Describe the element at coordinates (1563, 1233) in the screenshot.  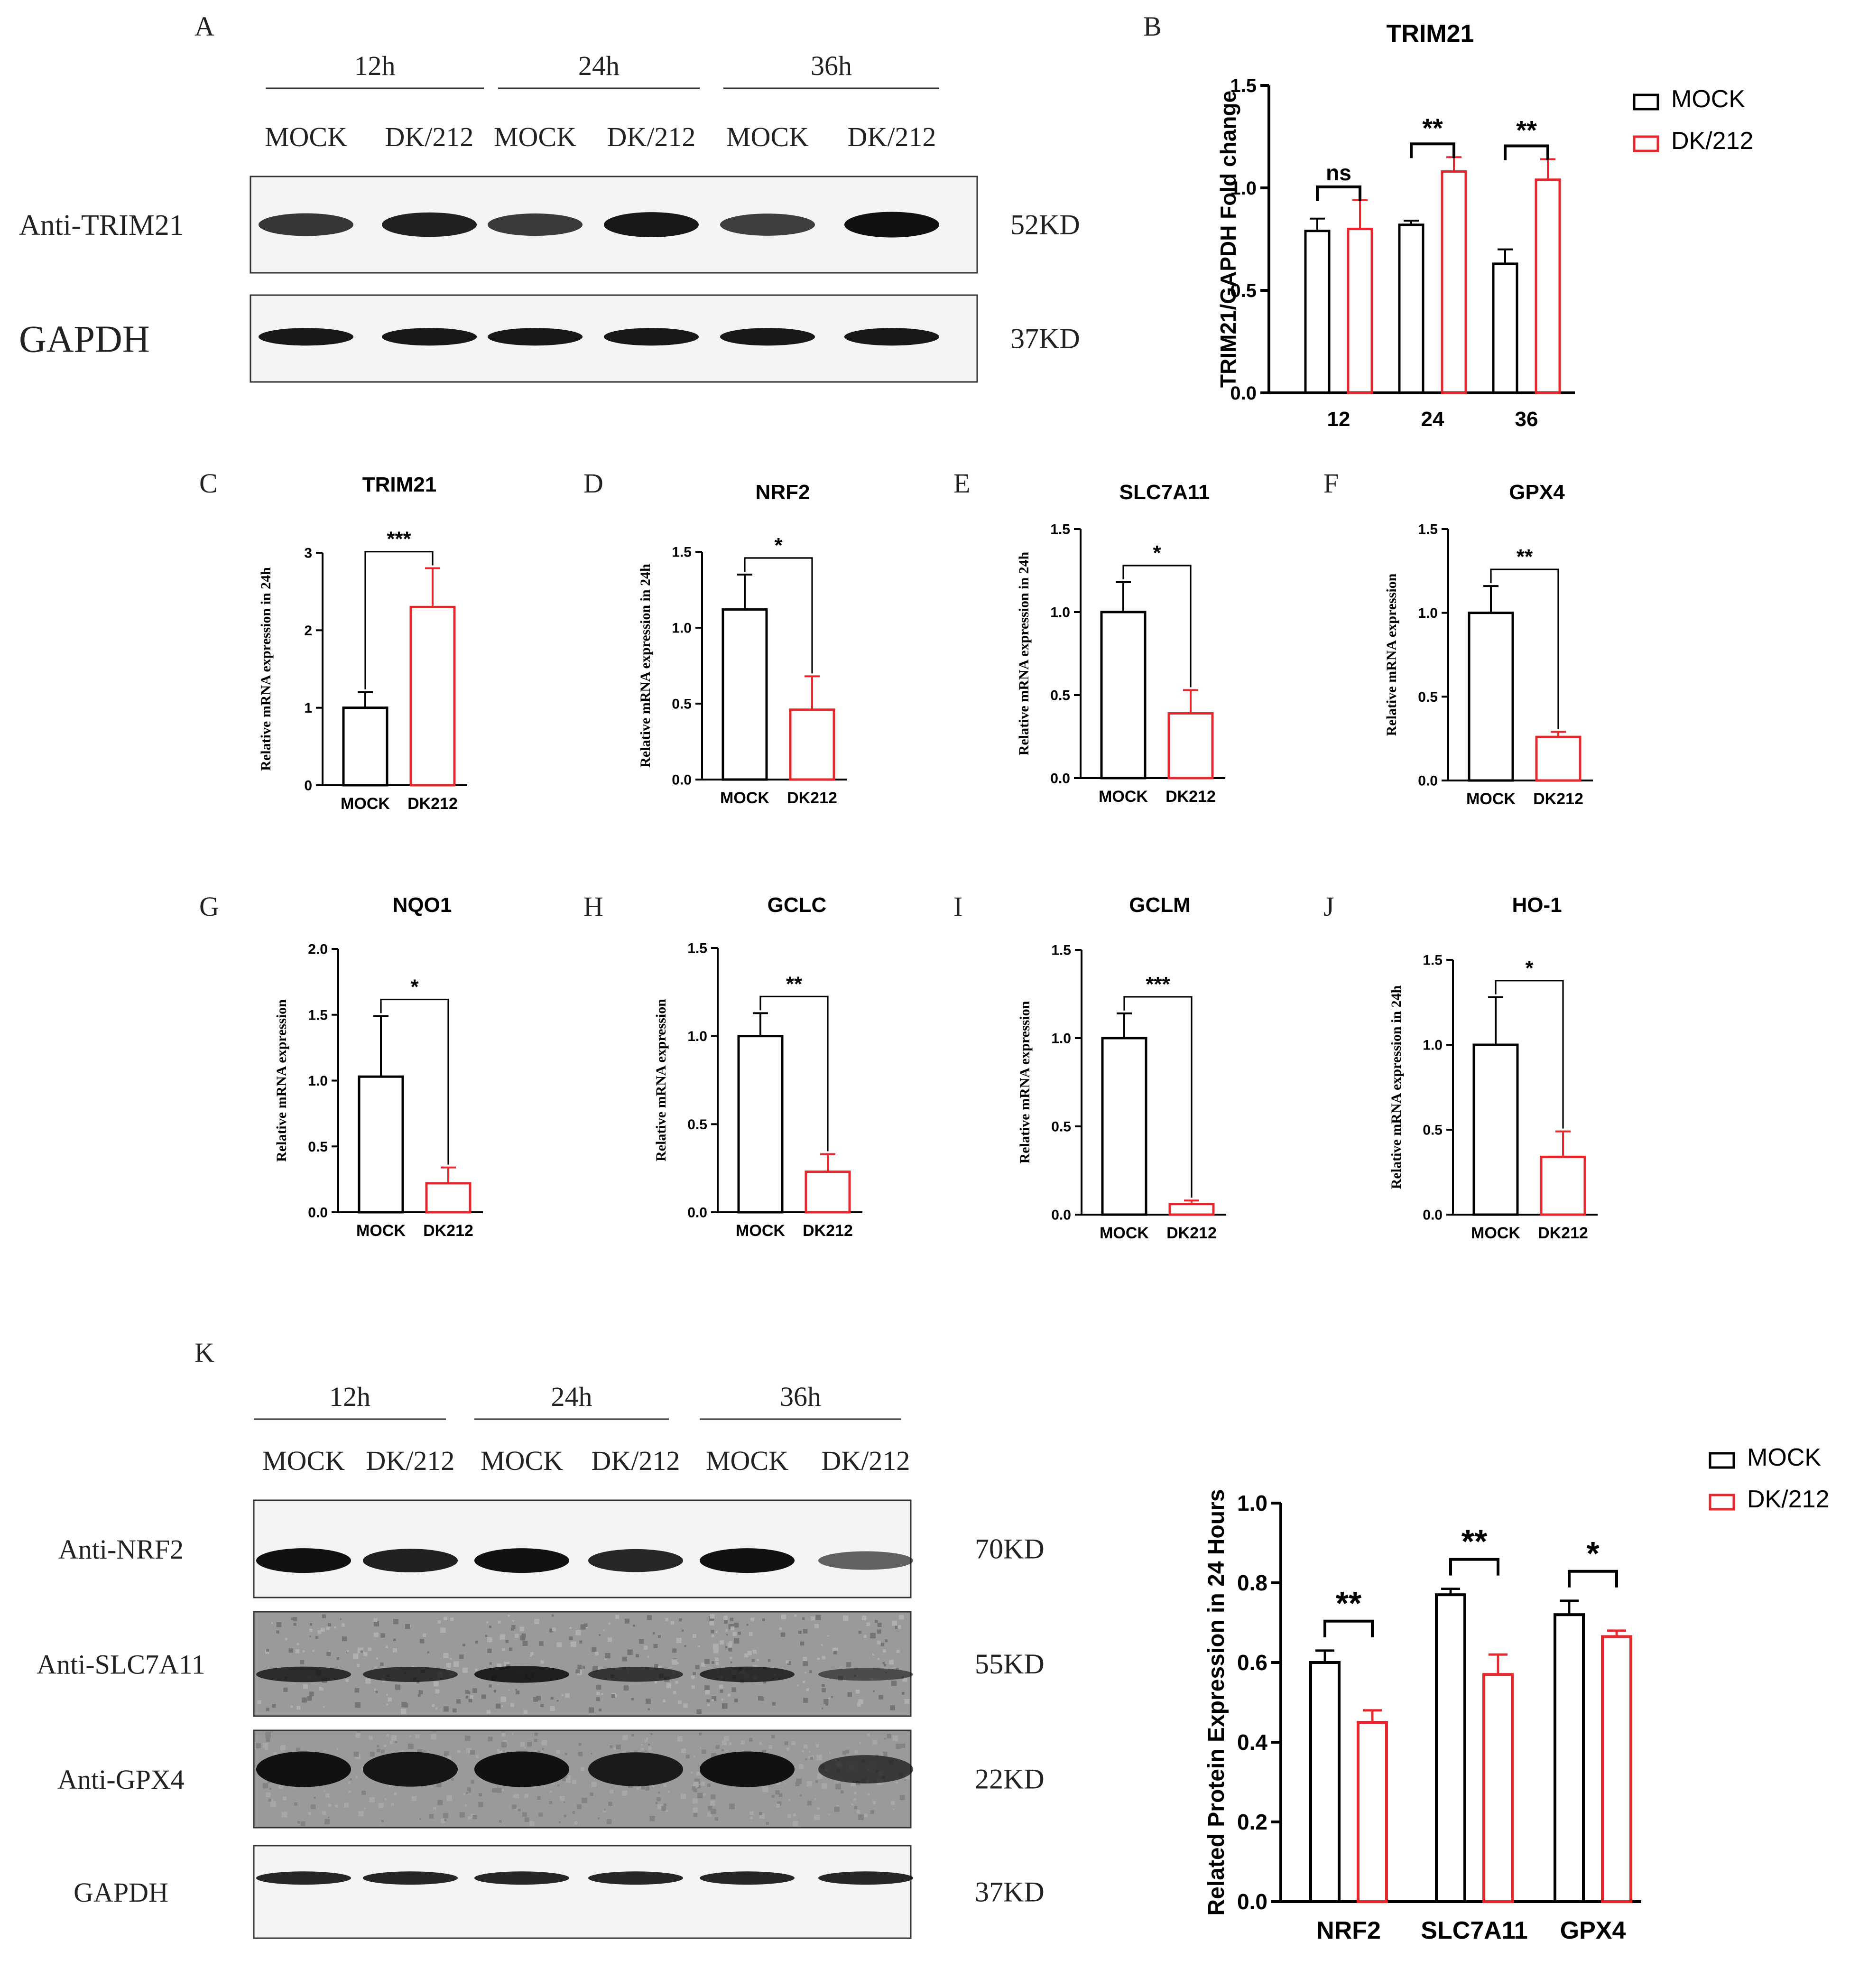
I see `x-tick-label: DK212` at that location.